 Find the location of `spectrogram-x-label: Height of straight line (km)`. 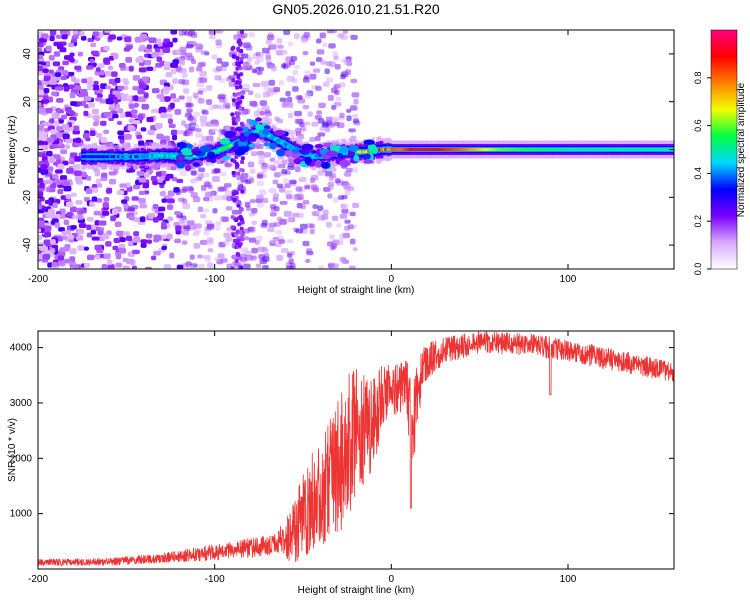

spectrogram-x-label: Height of straight line (km) is located at coordinates (356, 290).